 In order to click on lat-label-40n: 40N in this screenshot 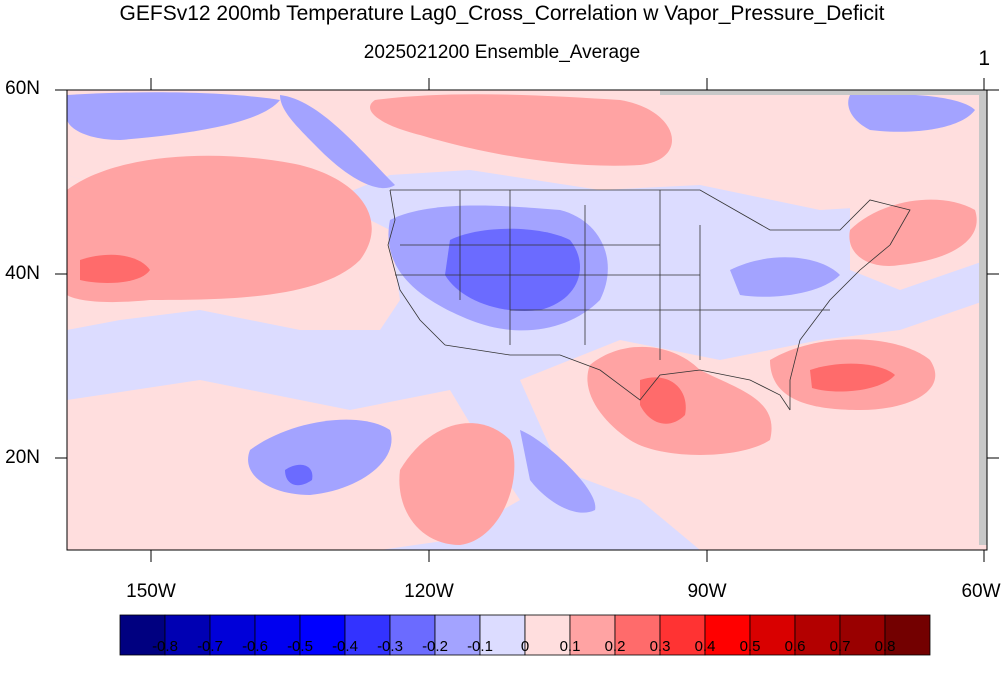, I will do `click(22, 273)`.